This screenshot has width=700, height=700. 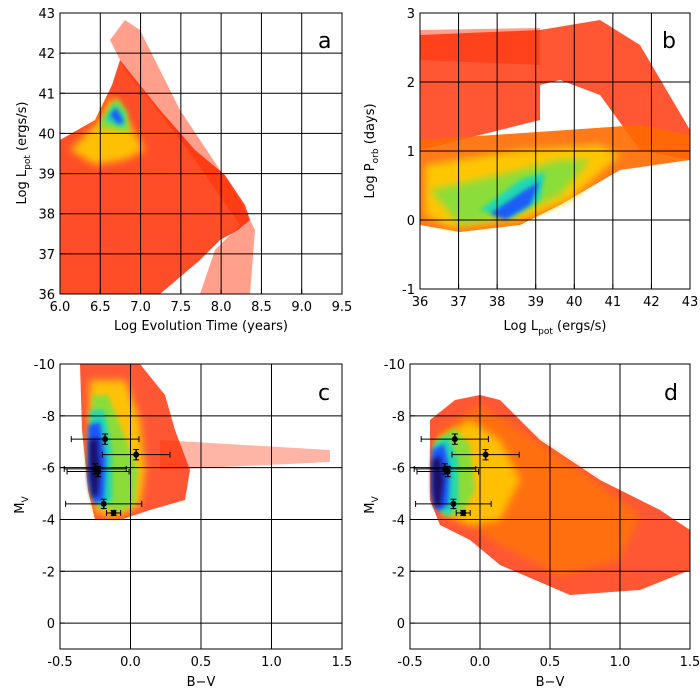 I want to click on panel-c-ytick-label-2: -6, so click(x=48, y=469).